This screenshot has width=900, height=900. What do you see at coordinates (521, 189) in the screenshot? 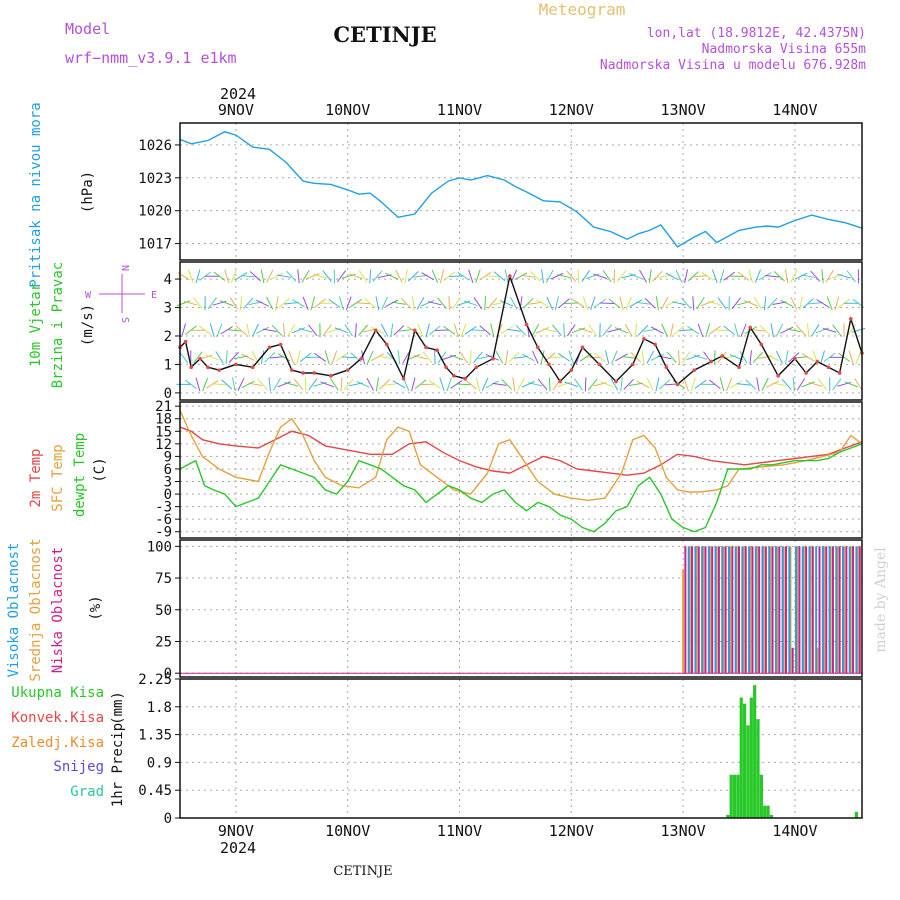
I see `series-line-pressure` at bounding box center [521, 189].